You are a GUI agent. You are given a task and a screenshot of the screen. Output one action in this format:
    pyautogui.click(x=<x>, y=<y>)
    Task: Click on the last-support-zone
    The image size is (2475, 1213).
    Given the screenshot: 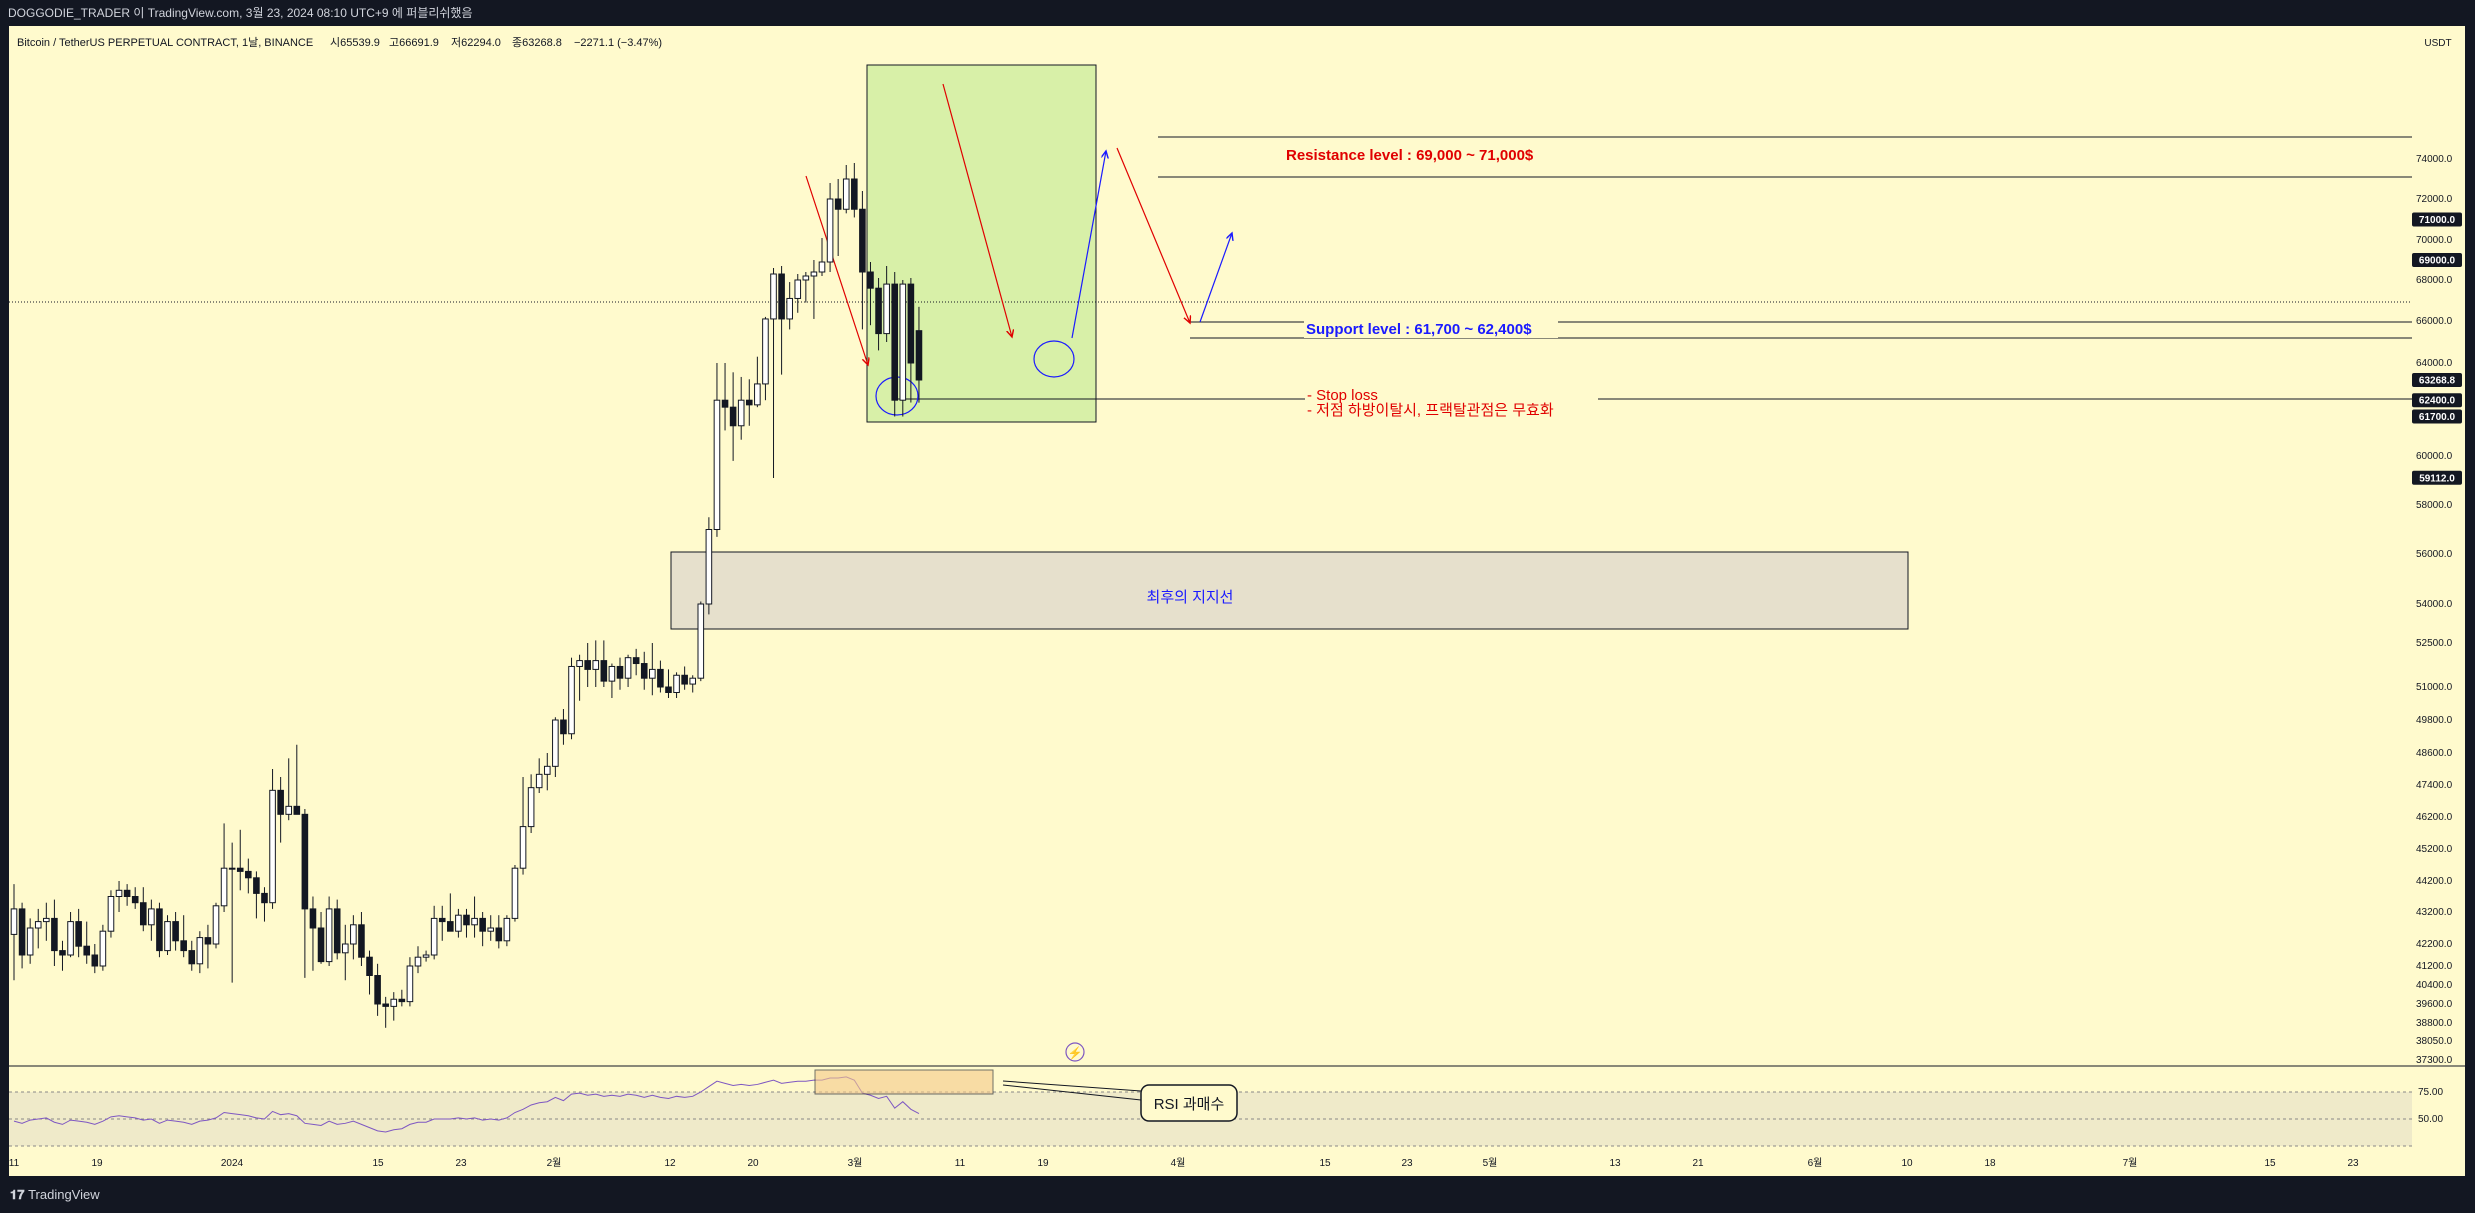 What is the action you would take?
    pyautogui.click(x=1289, y=590)
    